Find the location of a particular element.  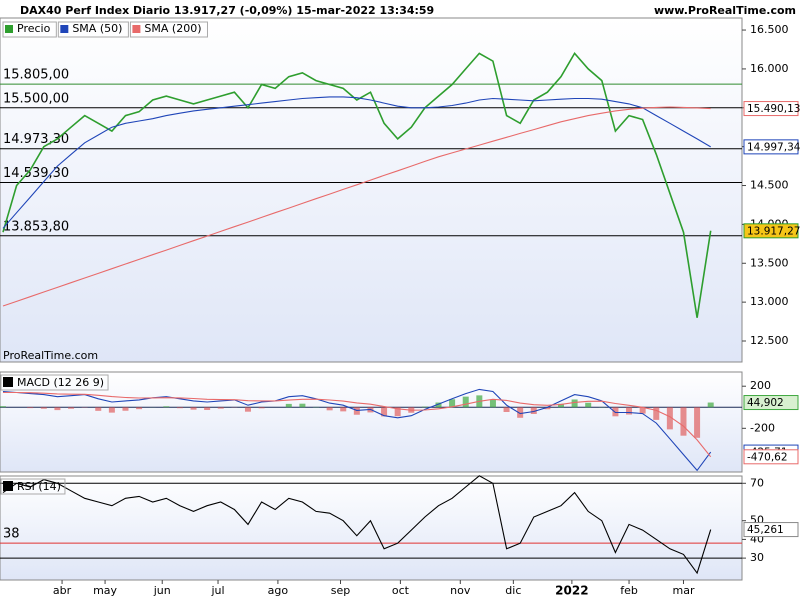

y-tick-label: 16.500 is located at coordinates (769, 29).